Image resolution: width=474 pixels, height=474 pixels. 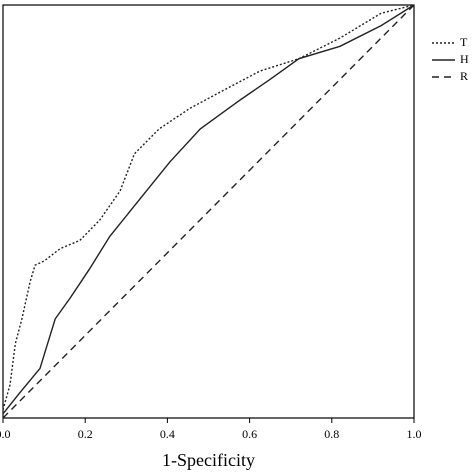 What do you see at coordinates (414, 434) in the screenshot?
I see `x-tick-label: 1.0` at bounding box center [414, 434].